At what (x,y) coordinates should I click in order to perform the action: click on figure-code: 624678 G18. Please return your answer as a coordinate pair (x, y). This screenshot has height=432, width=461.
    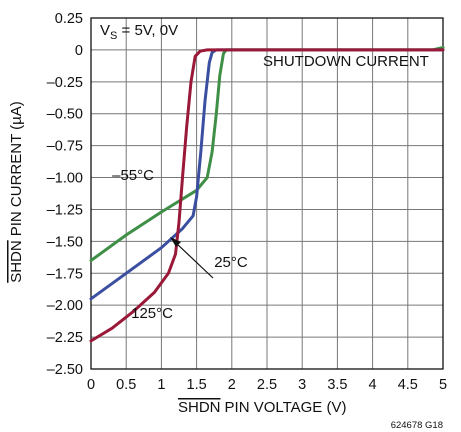
    Looking at the image, I should click on (417, 425).